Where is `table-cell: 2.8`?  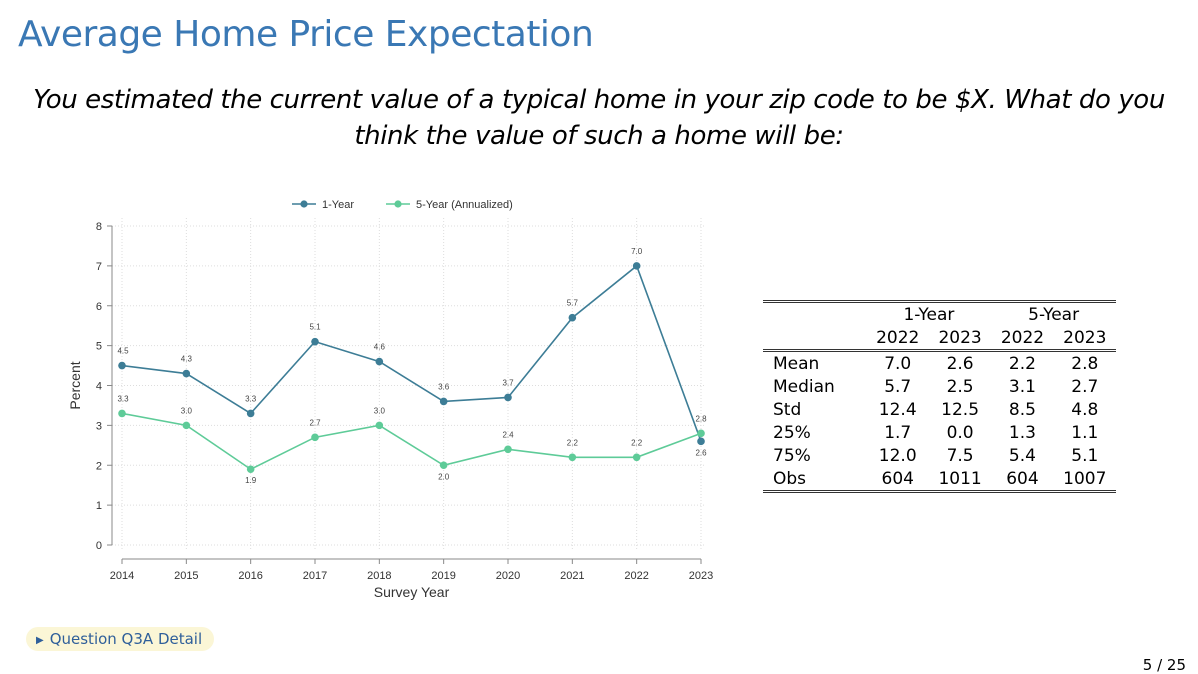 table-cell: 2.8 is located at coordinates (1085, 363).